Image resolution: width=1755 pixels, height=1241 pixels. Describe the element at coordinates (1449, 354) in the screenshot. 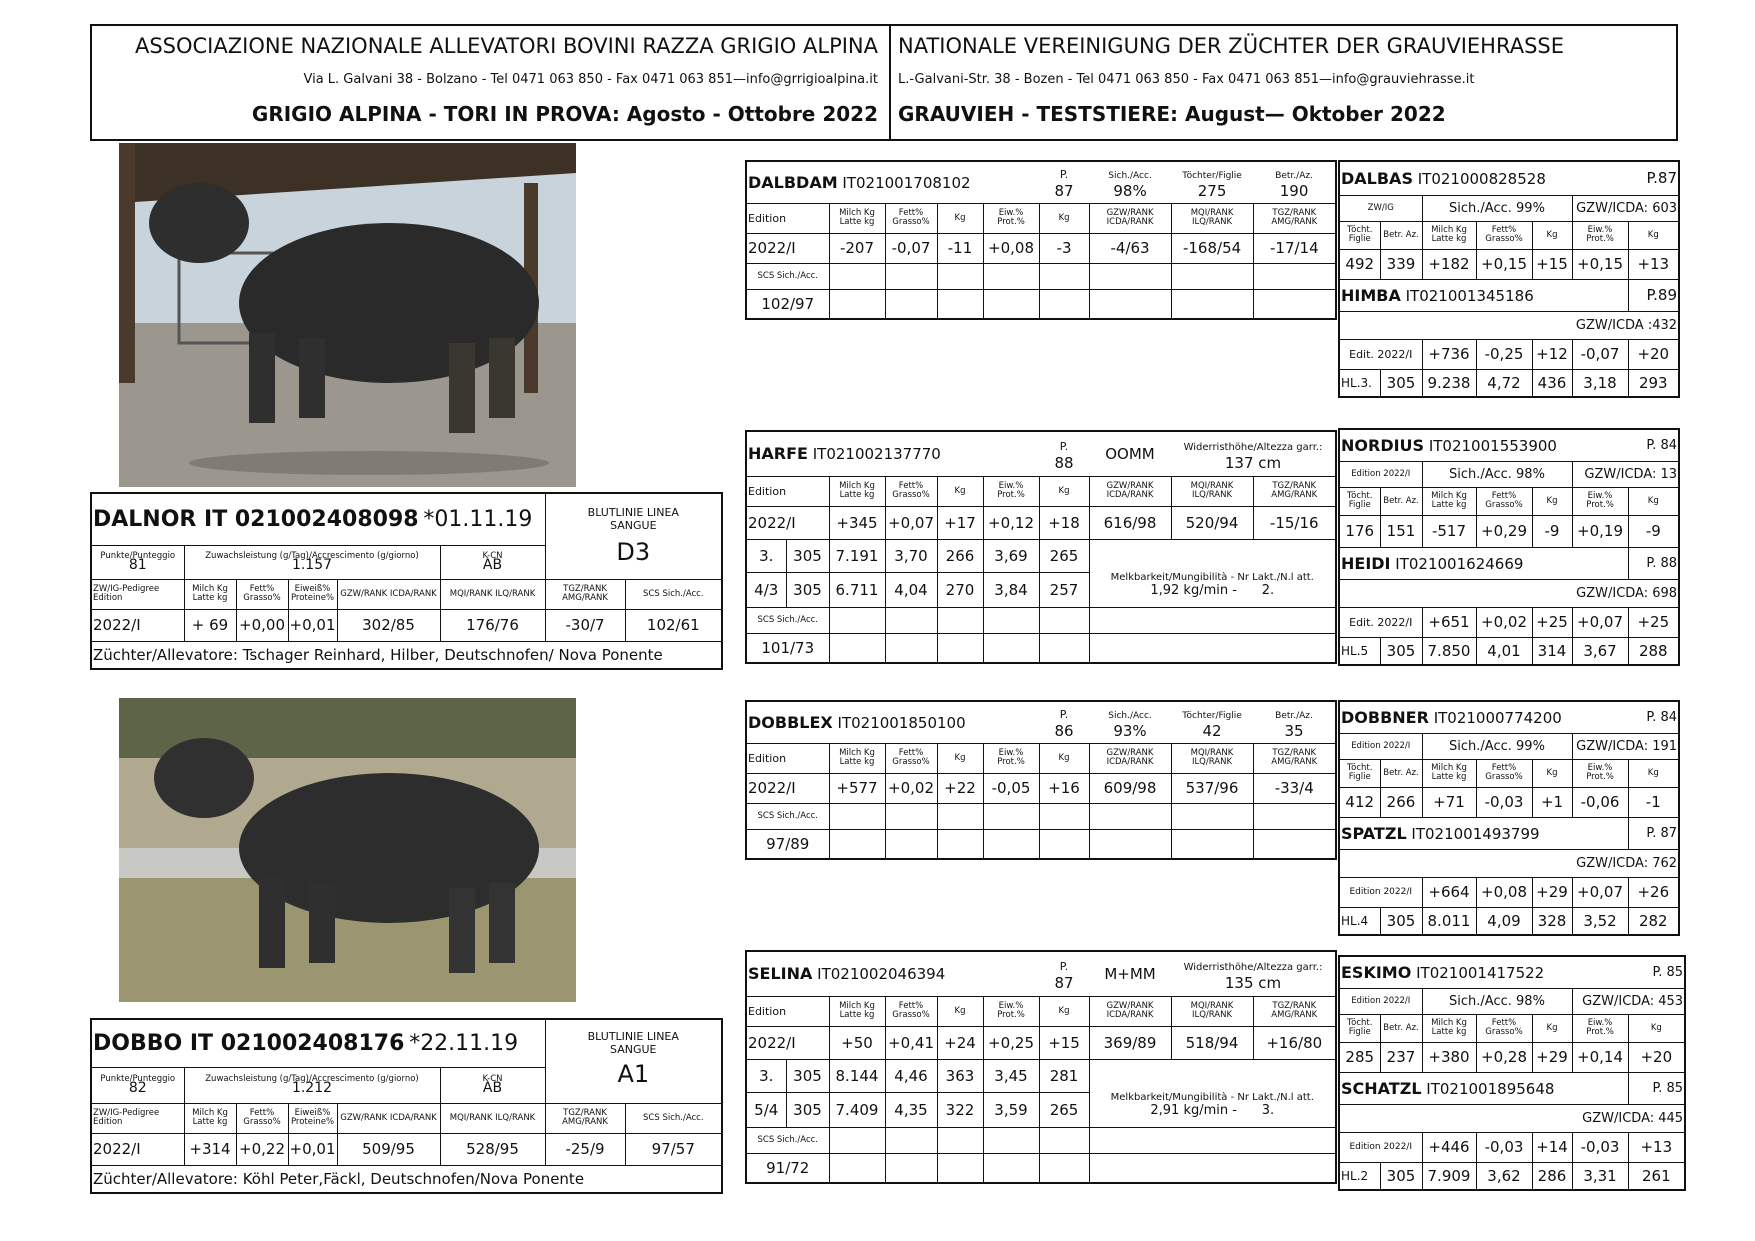

I see `himba-milch: +736` at that location.